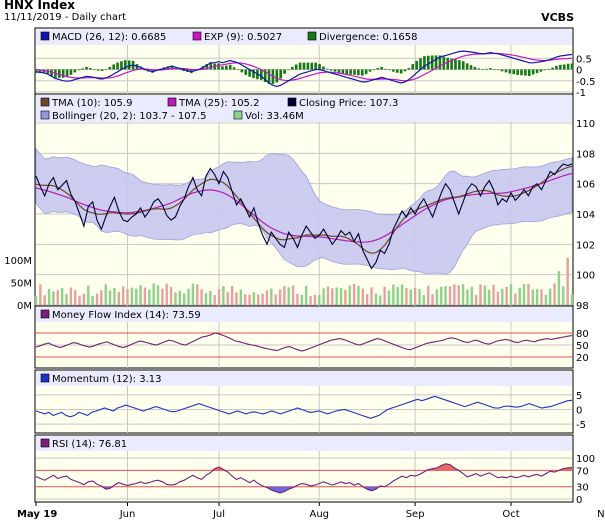 The height and width of the screenshot is (527, 605). Describe the element at coordinates (45, 36) in the screenshot. I see `macd-legend-swatch` at that location.